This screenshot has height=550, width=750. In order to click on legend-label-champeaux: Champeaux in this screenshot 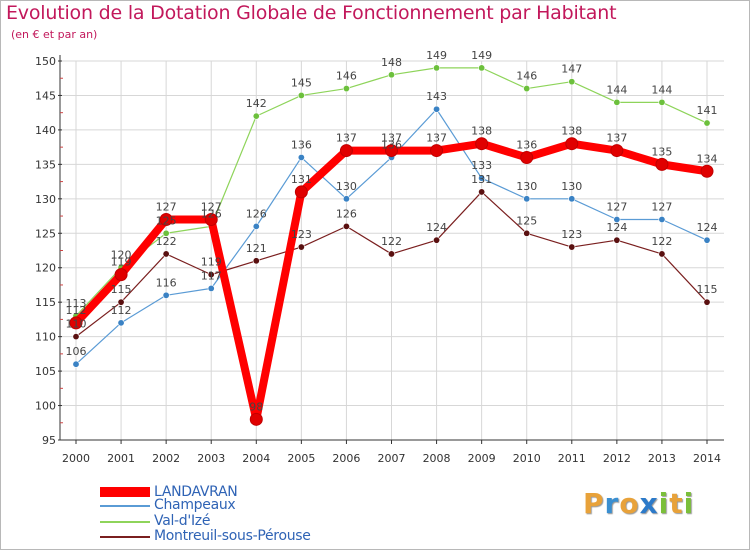, I will do `click(195, 505)`.